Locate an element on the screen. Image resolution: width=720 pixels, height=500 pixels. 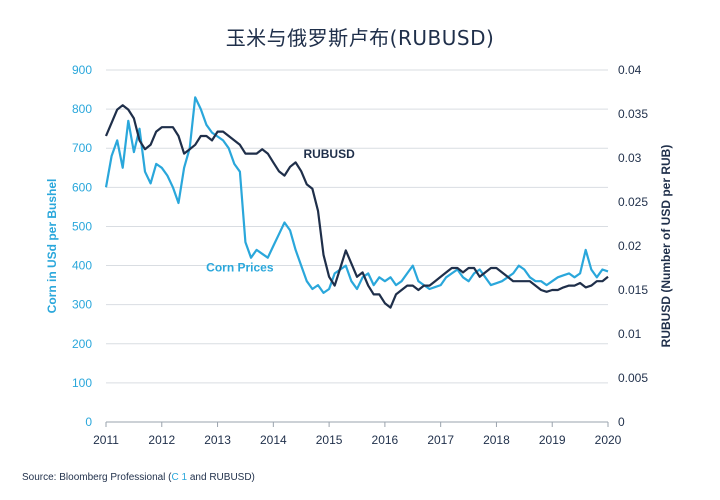
right-tick-label: 0.025 is located at coordinates (633, 202).